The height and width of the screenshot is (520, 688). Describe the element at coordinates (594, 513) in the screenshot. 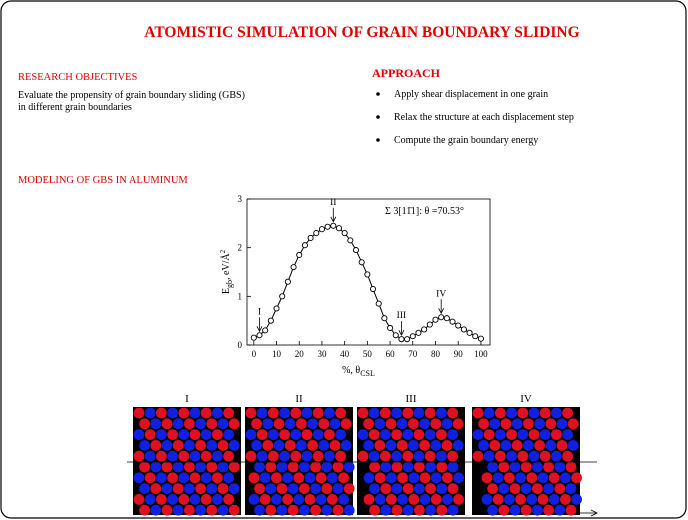

I see `shear-arrowhead` at that location.